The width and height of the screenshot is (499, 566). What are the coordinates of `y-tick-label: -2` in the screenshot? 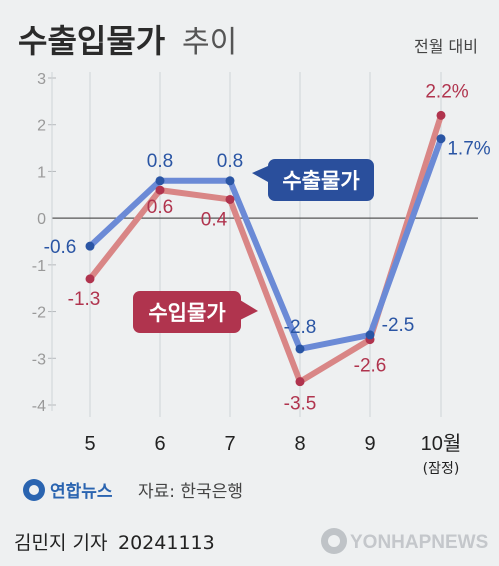 It's located at (39, 313).